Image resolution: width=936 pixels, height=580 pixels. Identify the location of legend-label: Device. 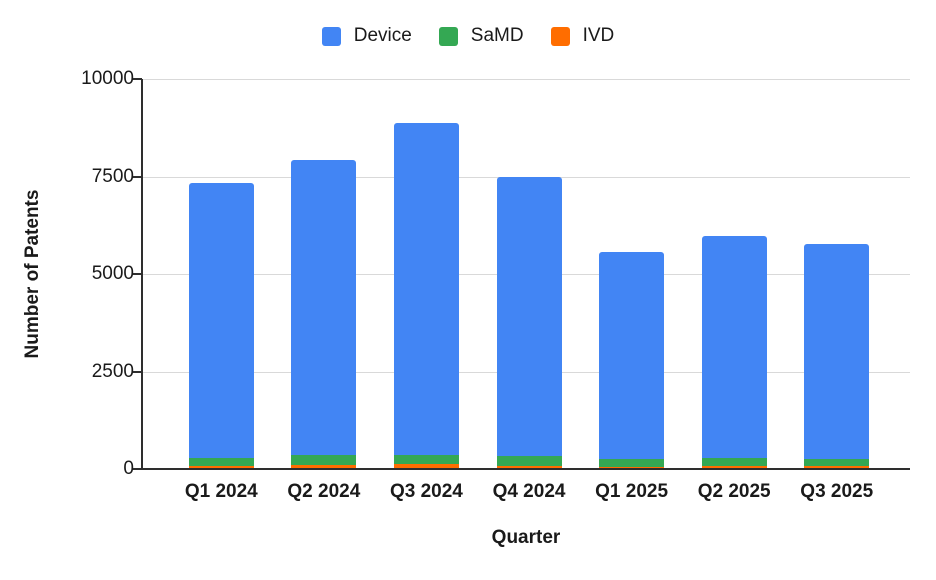
(382, 35).